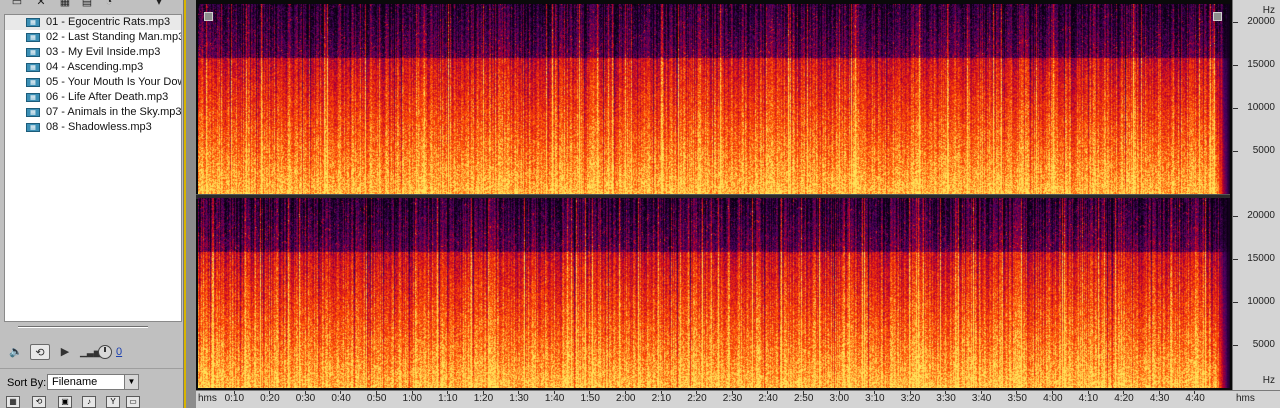 This screenshot has height=408, width=1280. Describe the element at coordinates (65, 352) in the screenshot. I see `play-icon: ▶` at that location.